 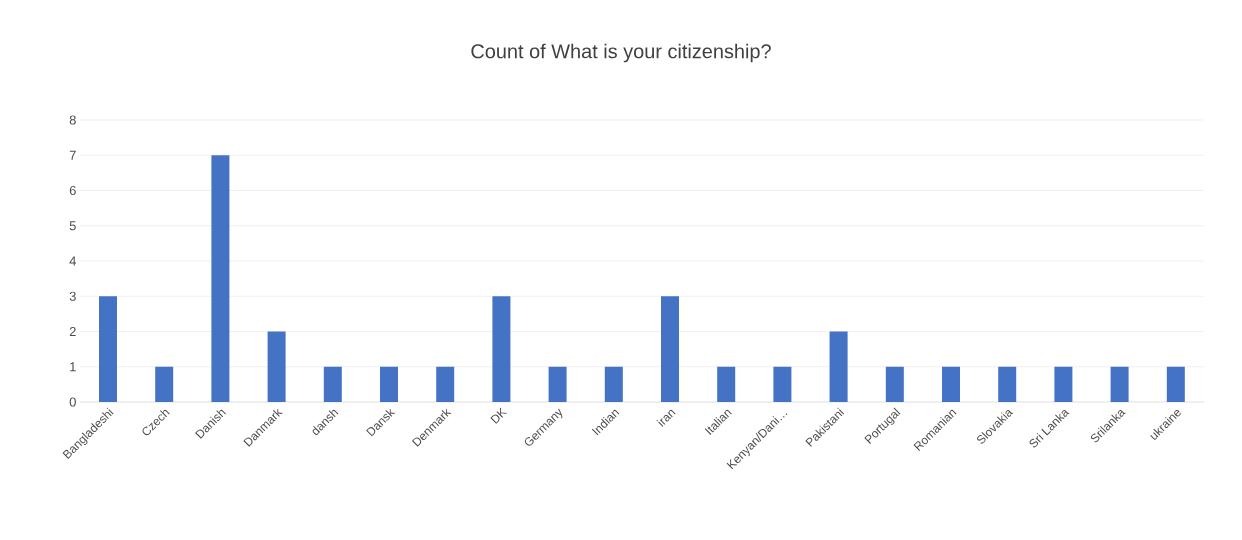 What do you see at coordinates (73, 261) in the screenshot?
I see `y-tick-label: 4` at bounding box center [73, 261].